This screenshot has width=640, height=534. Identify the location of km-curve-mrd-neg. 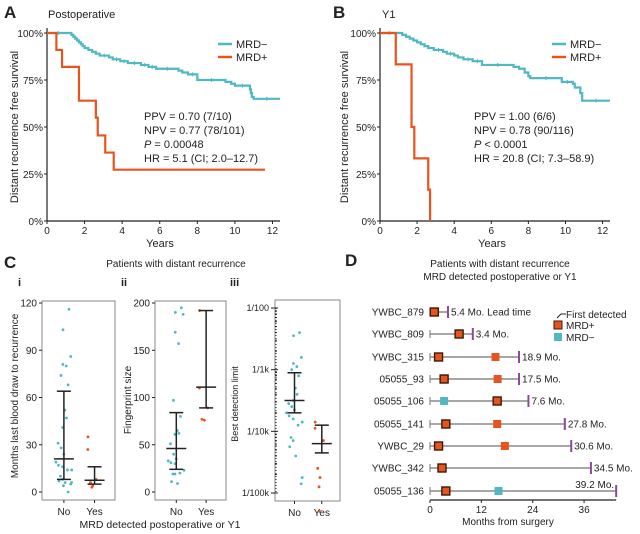
(495, 66).